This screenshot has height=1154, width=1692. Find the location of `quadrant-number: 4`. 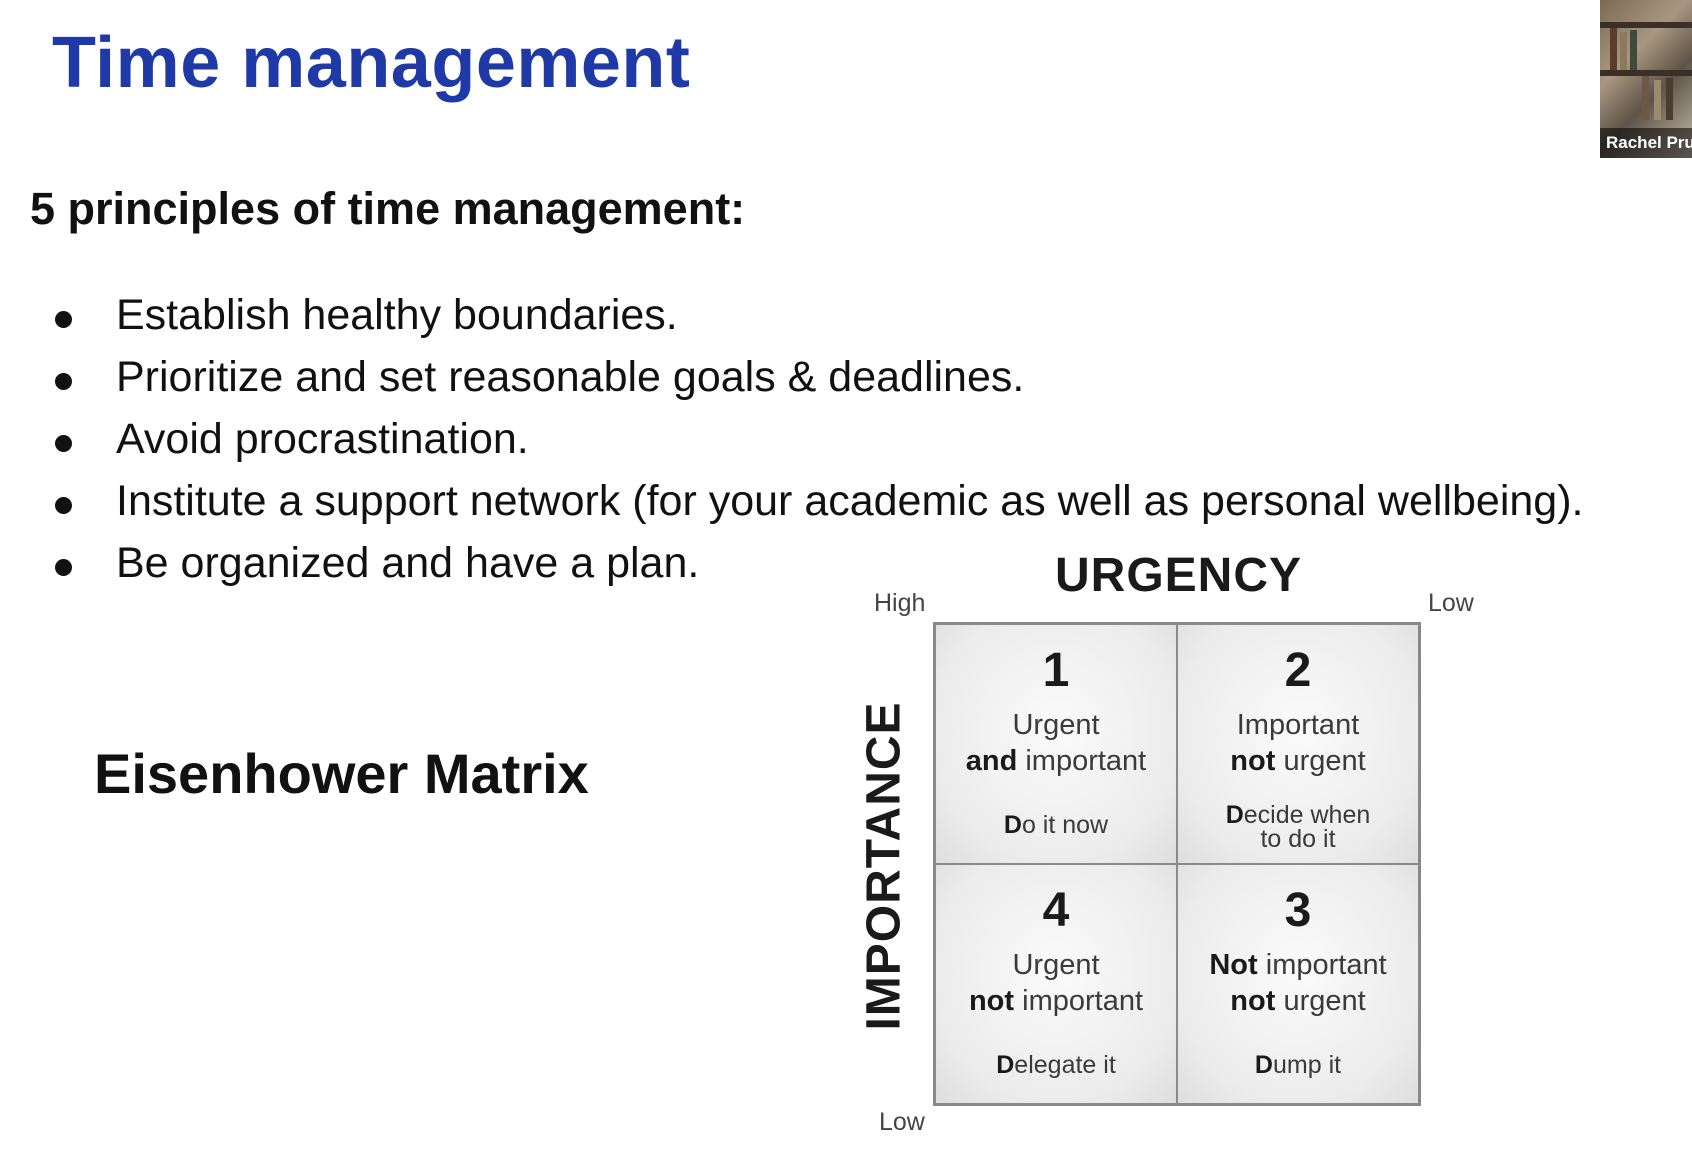

quadrant-number: 4 is located at coordinates (1056, 910).